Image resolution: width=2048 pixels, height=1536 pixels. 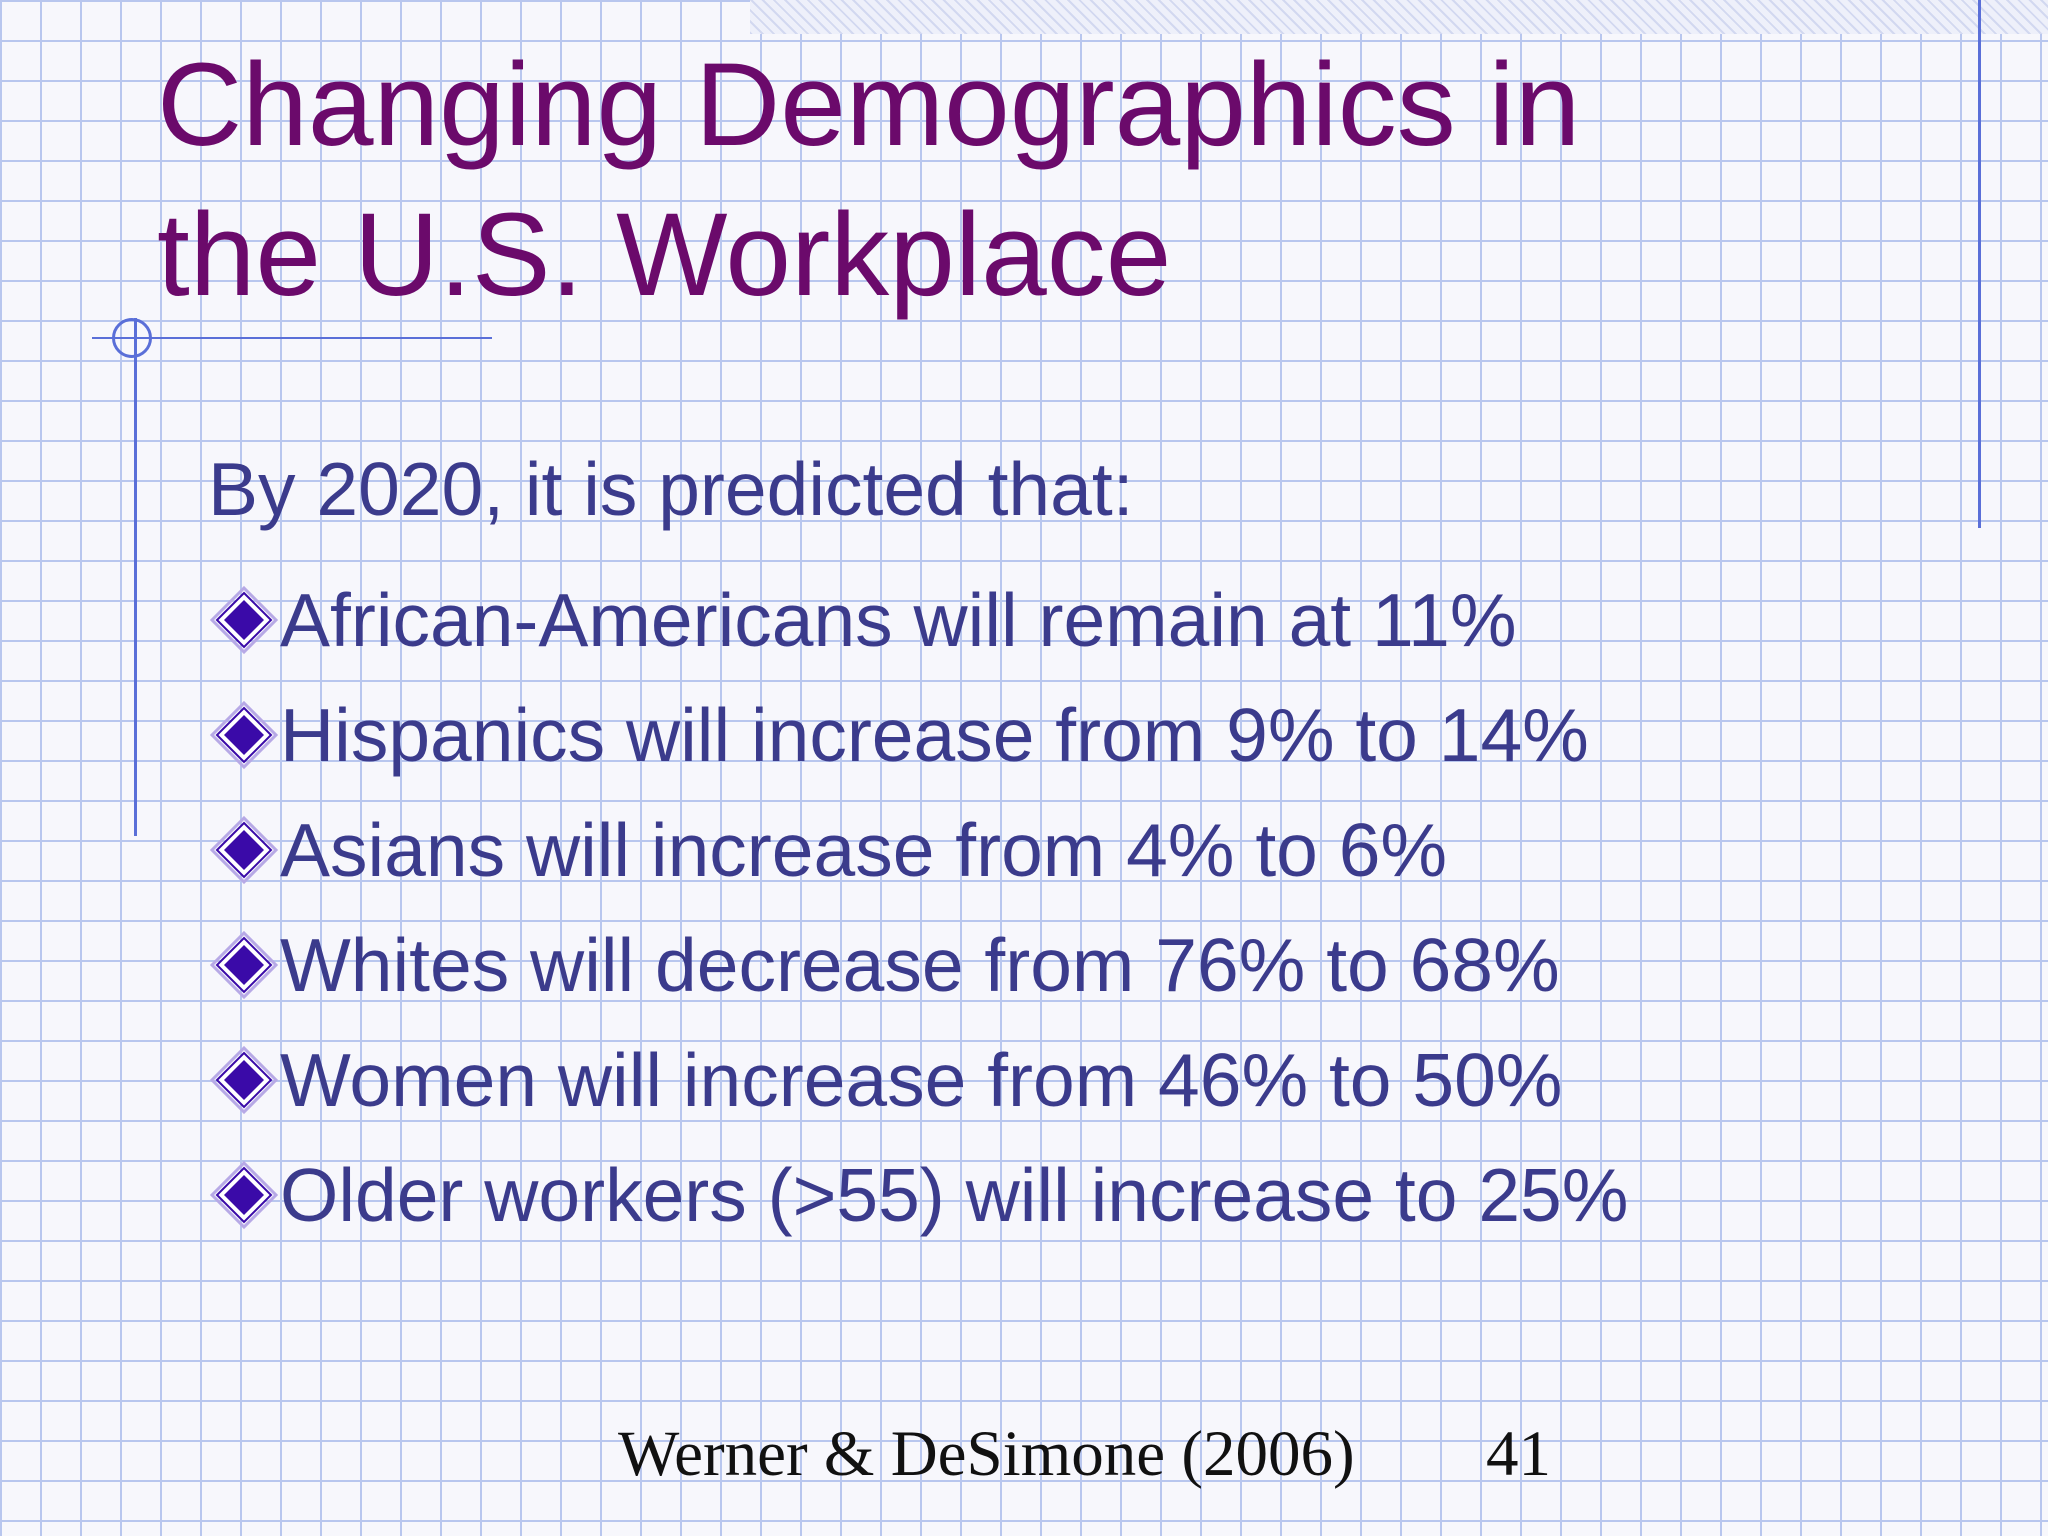 I want to click on header-pattern-band, so click(x=1399, y=17).